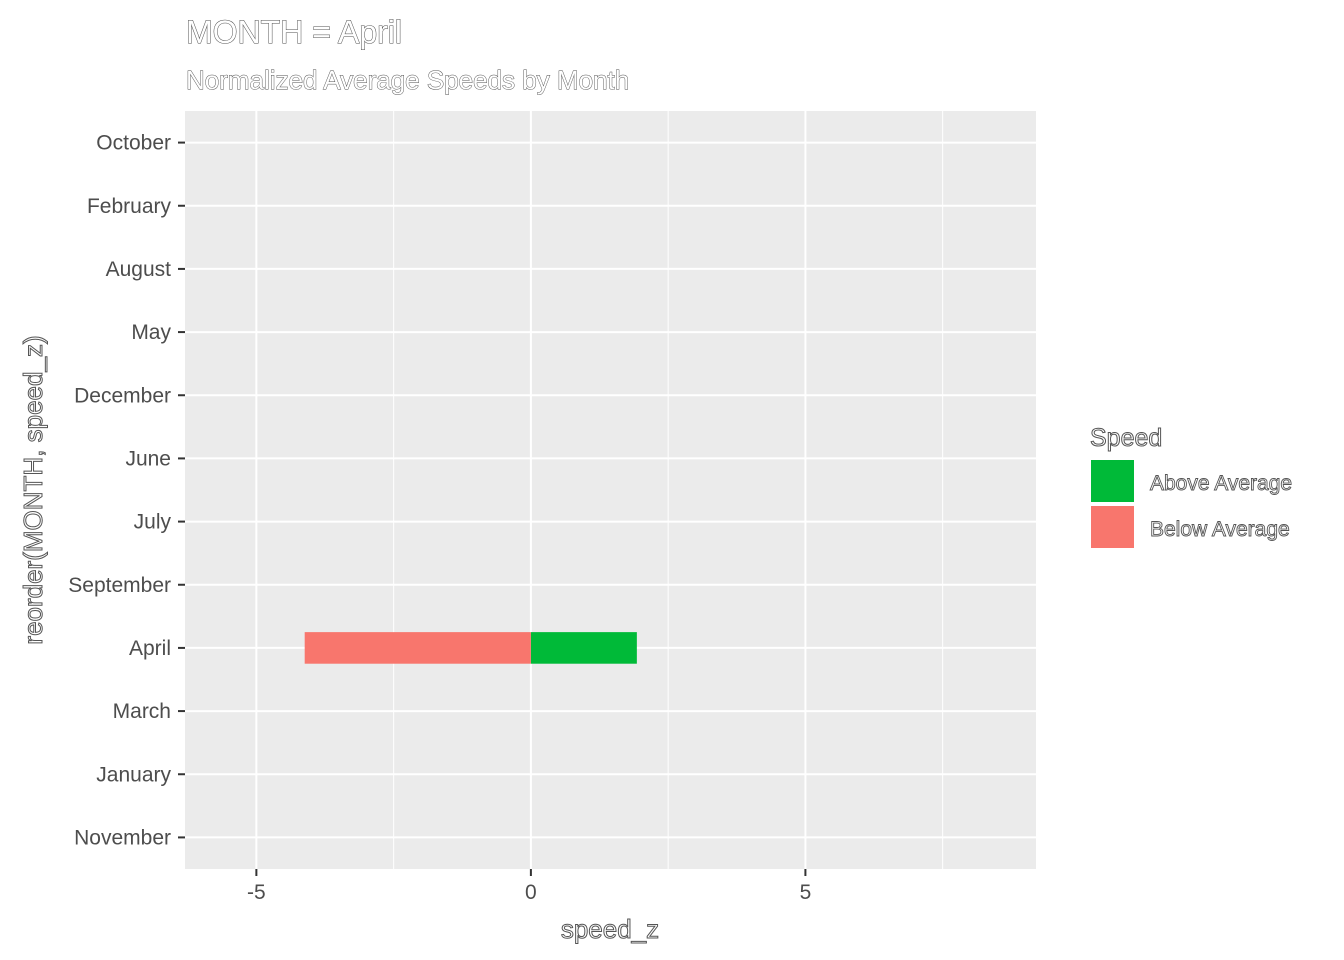 Image resolution: width=1344 pixels, height=960 pixels. Describe the element at coordinates (294, 32) in the screenshot. I see `chart-title: MONTH = April` at that location.